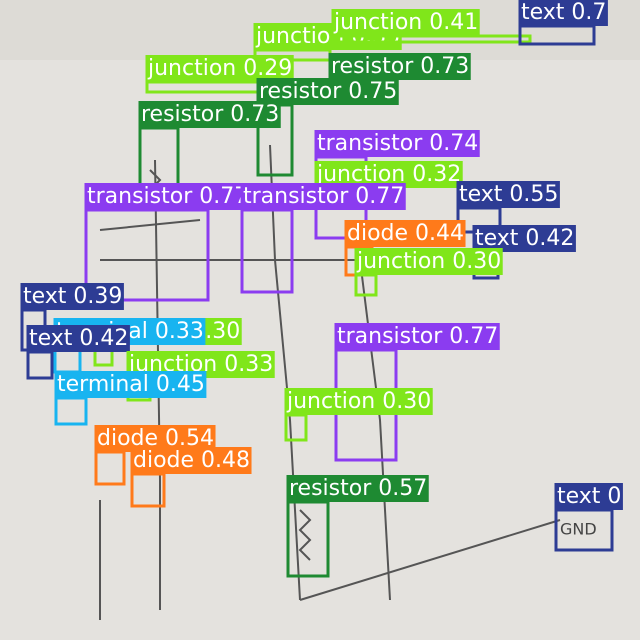  I want to click on detection-label: diode 0.54, so click(155, 438).